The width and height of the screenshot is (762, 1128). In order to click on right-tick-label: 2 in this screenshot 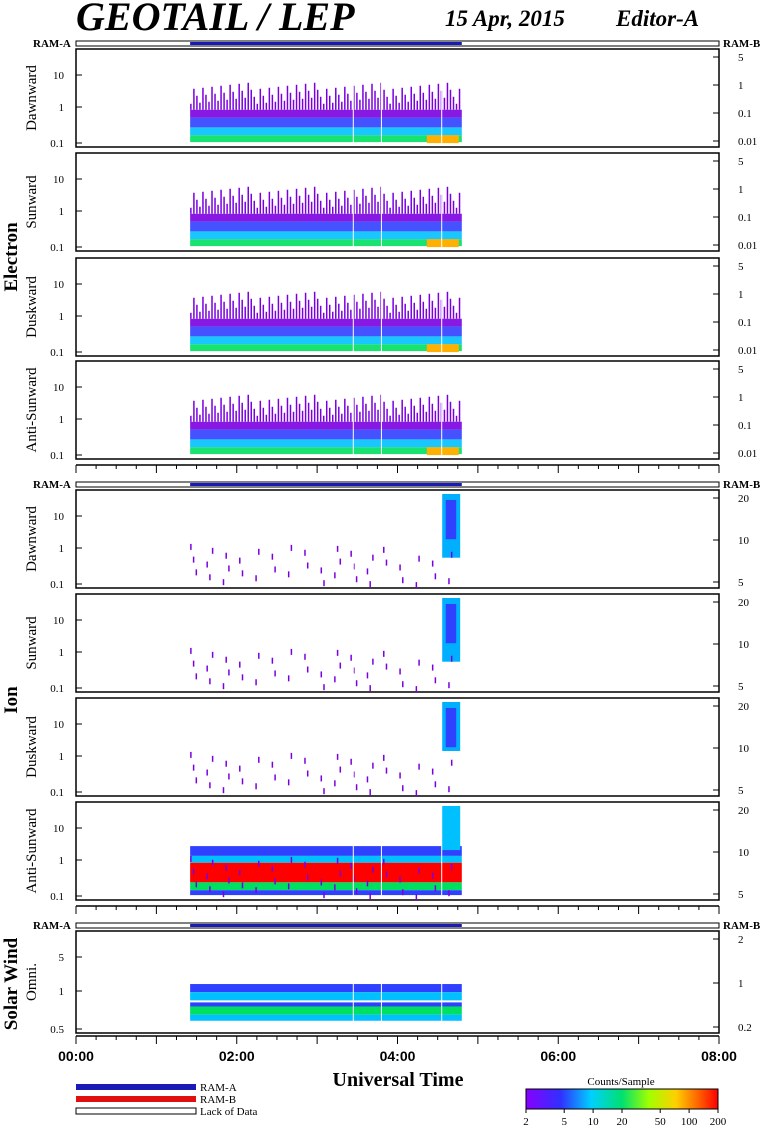, I will do `click(741, 940)`.